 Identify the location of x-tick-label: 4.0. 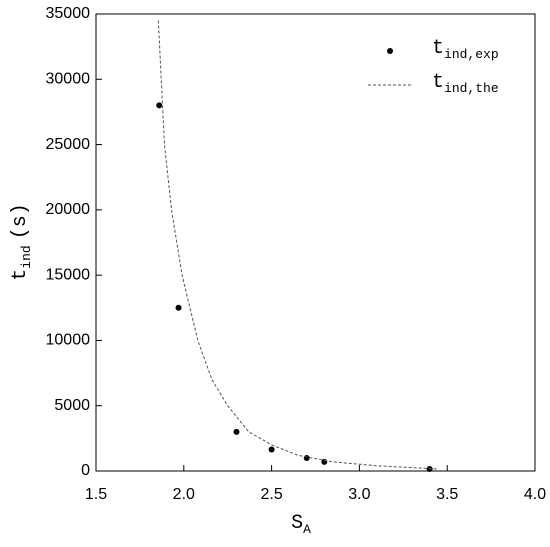
(535, 494).